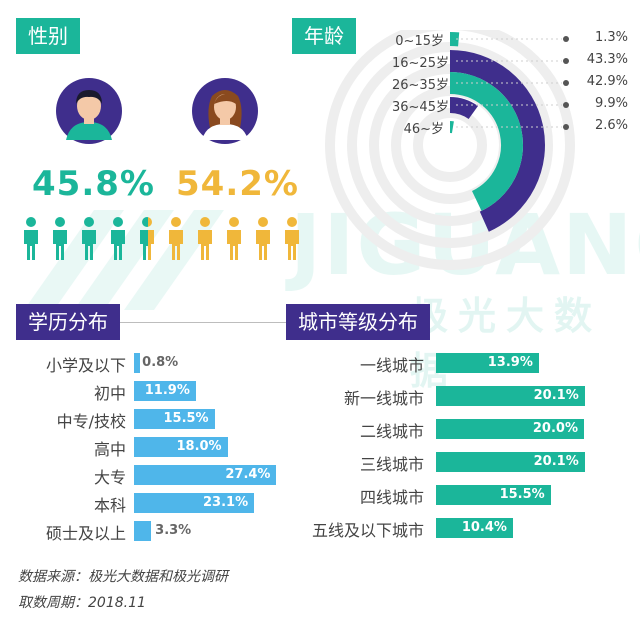  I want to click on edu-value: 0.8%, so click(160, 362).